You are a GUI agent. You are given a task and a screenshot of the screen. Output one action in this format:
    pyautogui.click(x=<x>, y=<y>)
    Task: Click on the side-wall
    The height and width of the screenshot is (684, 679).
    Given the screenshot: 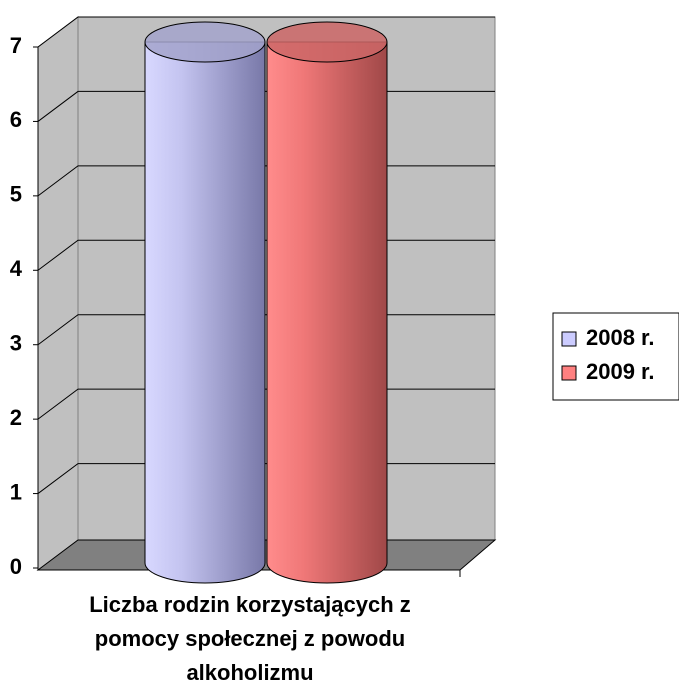 What is the action you would take?
    pyautogui.click(x=58, y=293)
    